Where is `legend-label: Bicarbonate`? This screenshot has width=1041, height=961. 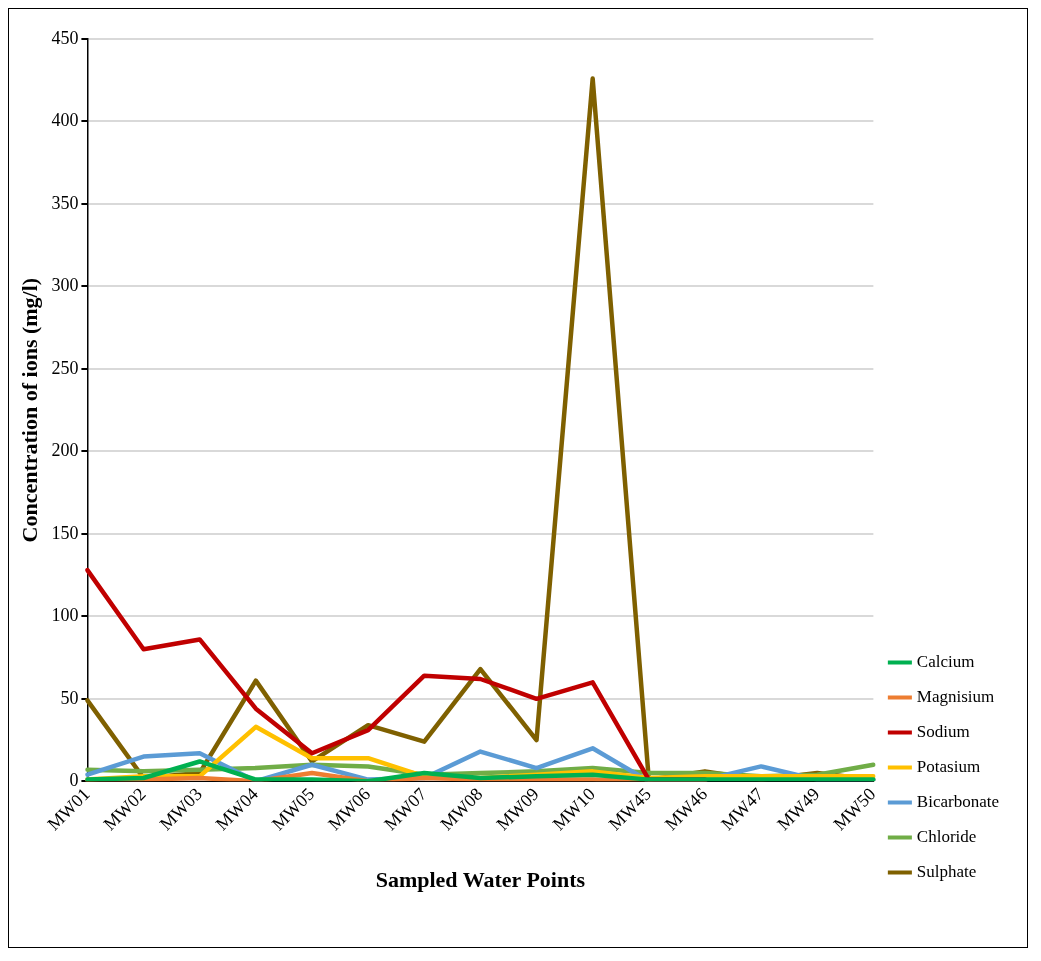
legend-label: Bicarbonate is located at coordinates (958, 801).